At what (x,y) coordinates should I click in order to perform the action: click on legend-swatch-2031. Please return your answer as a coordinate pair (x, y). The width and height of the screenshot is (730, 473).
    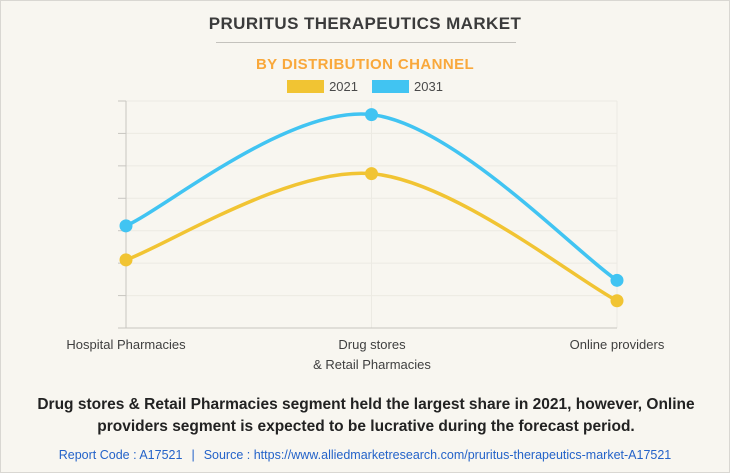
    Looking at the image, I should click on (390, 86).